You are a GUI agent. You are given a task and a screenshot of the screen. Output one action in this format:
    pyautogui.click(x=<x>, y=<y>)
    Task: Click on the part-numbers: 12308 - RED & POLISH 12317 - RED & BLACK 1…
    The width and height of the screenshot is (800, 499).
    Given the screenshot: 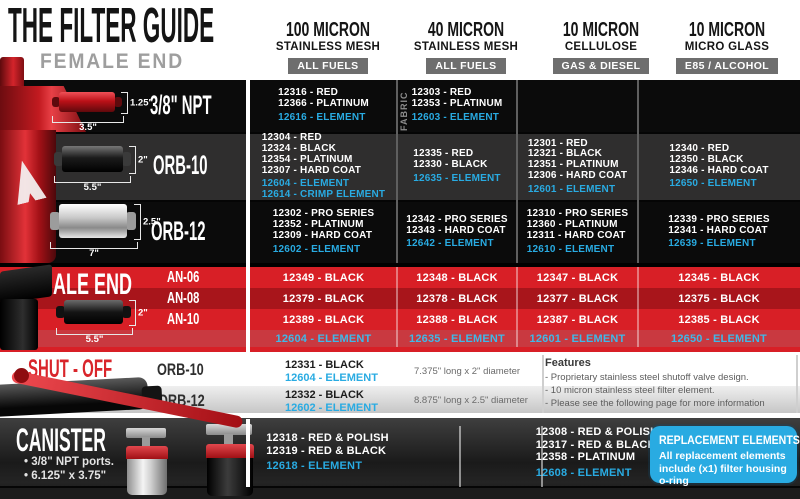 What is the action you would take?
    pyautogui.click(x=597, y=445)
    